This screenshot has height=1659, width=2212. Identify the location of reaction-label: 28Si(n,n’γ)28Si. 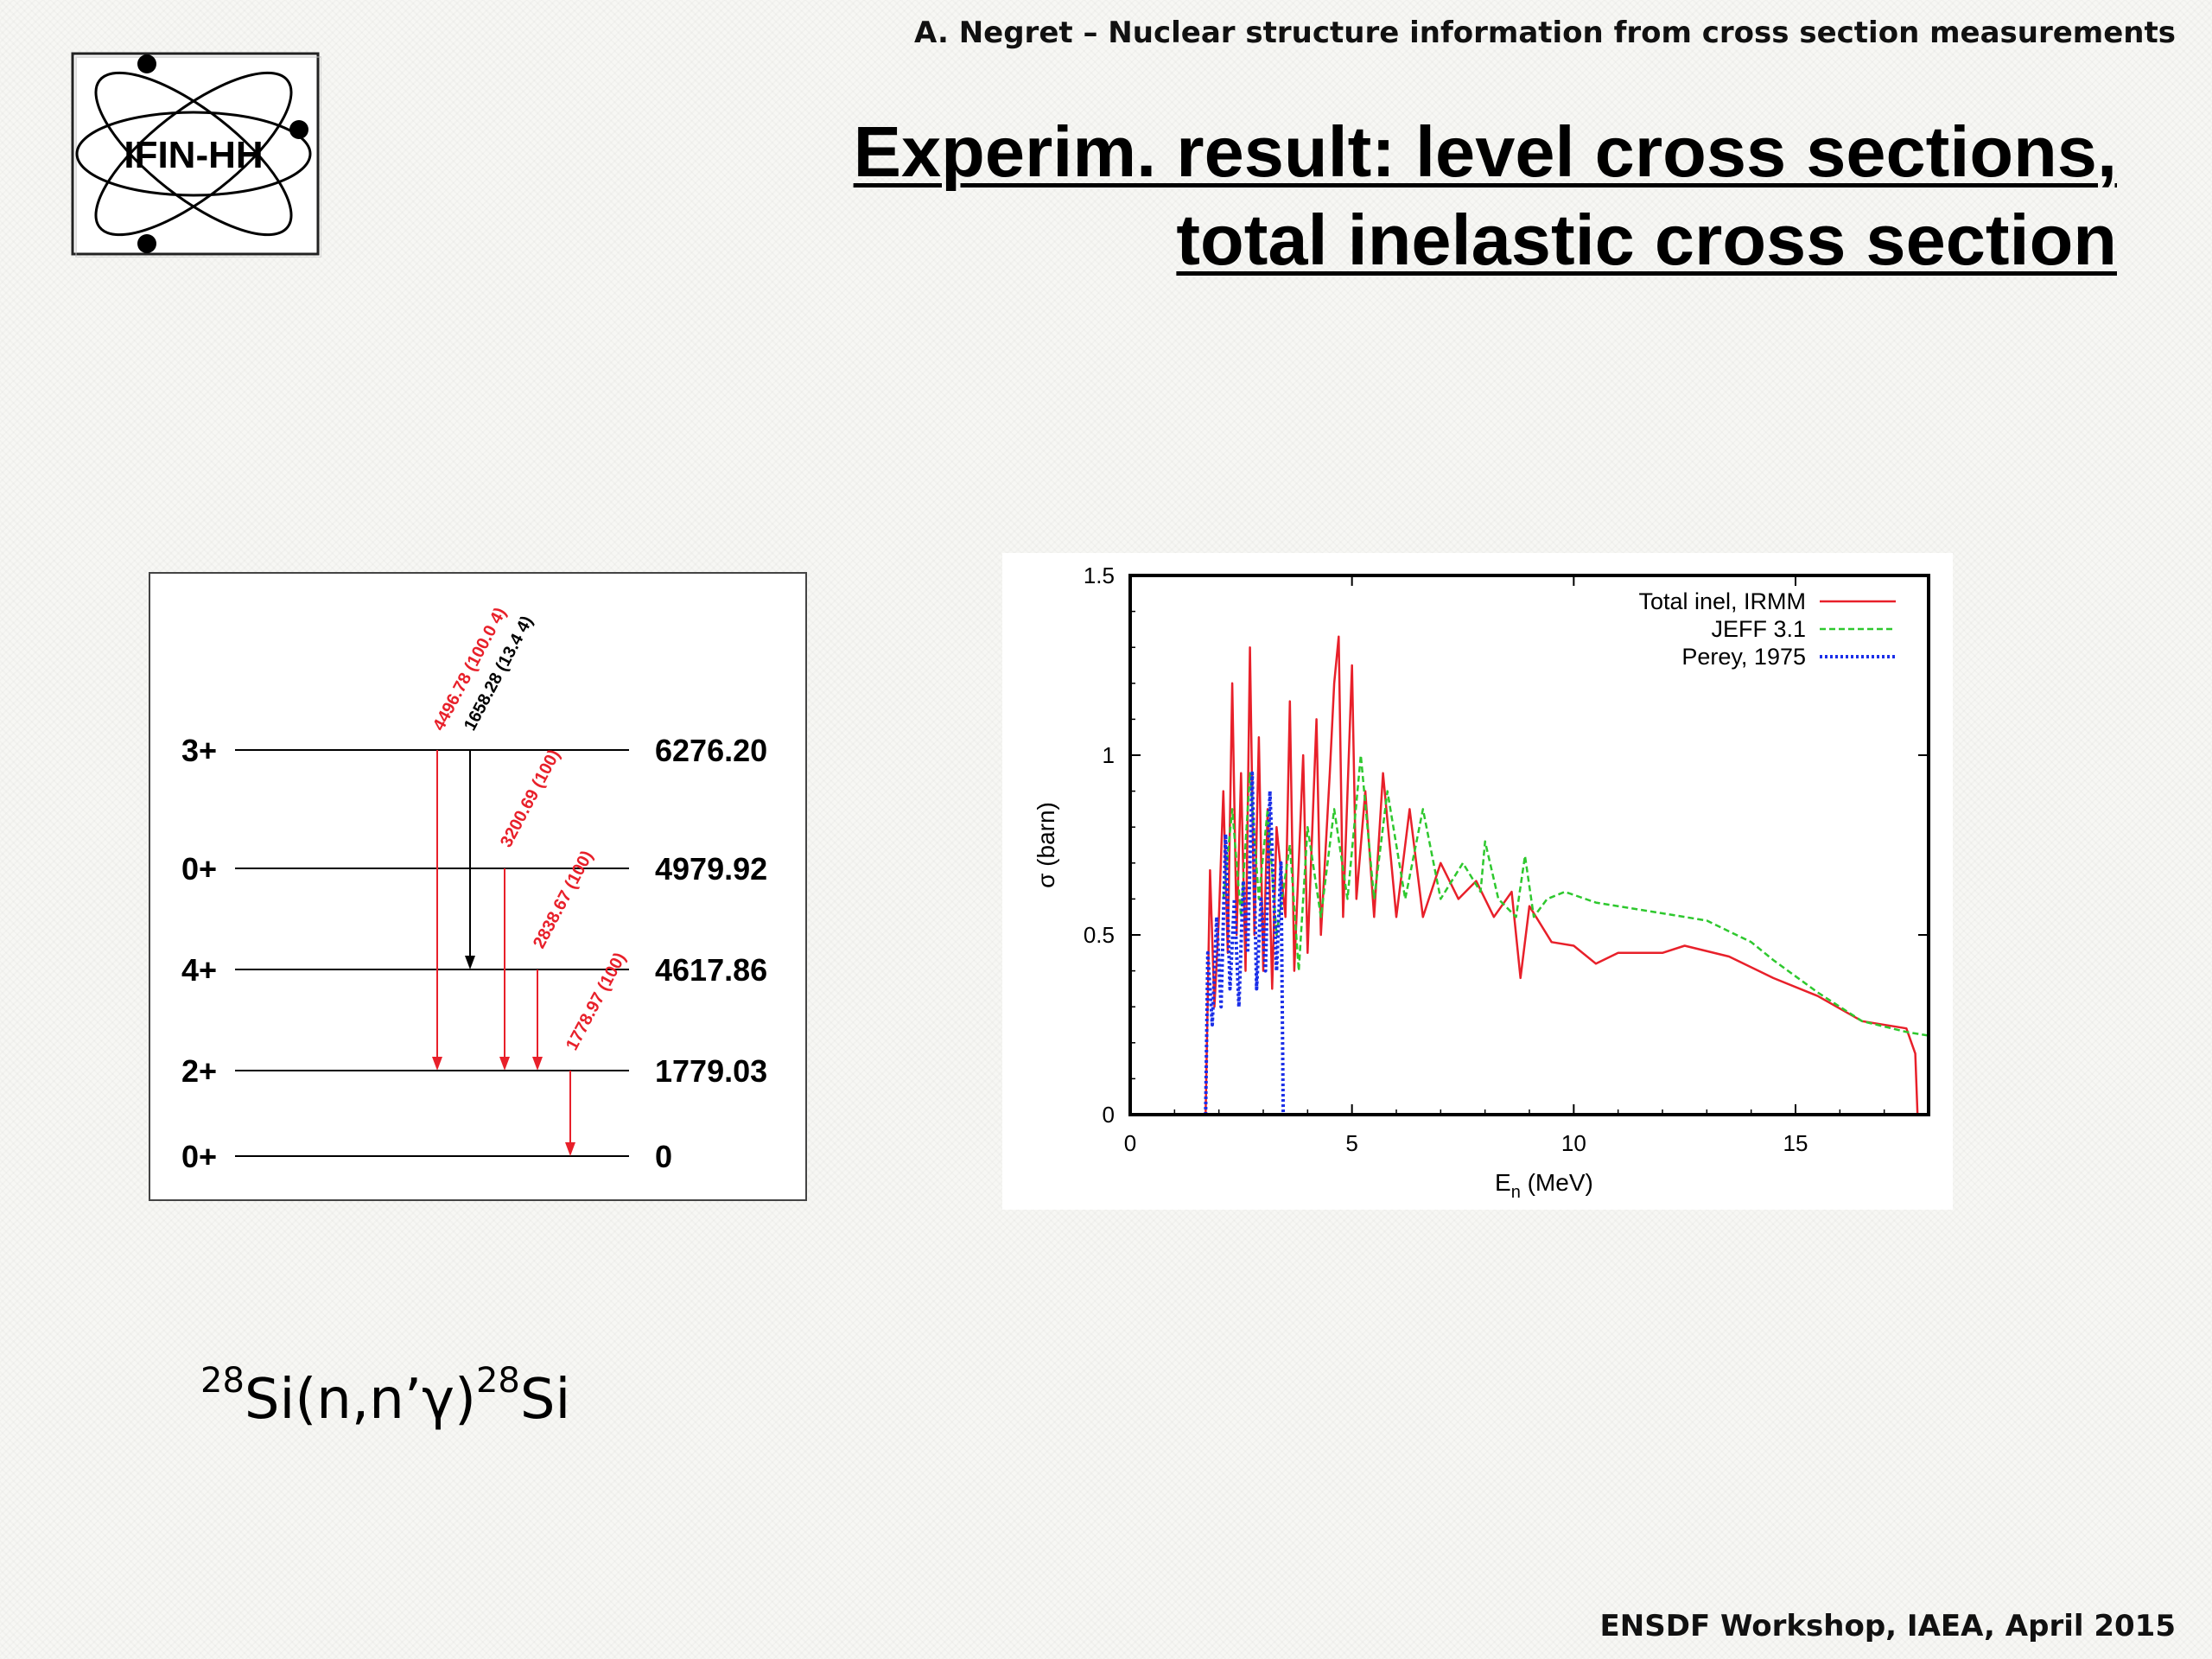
(385, 1396).